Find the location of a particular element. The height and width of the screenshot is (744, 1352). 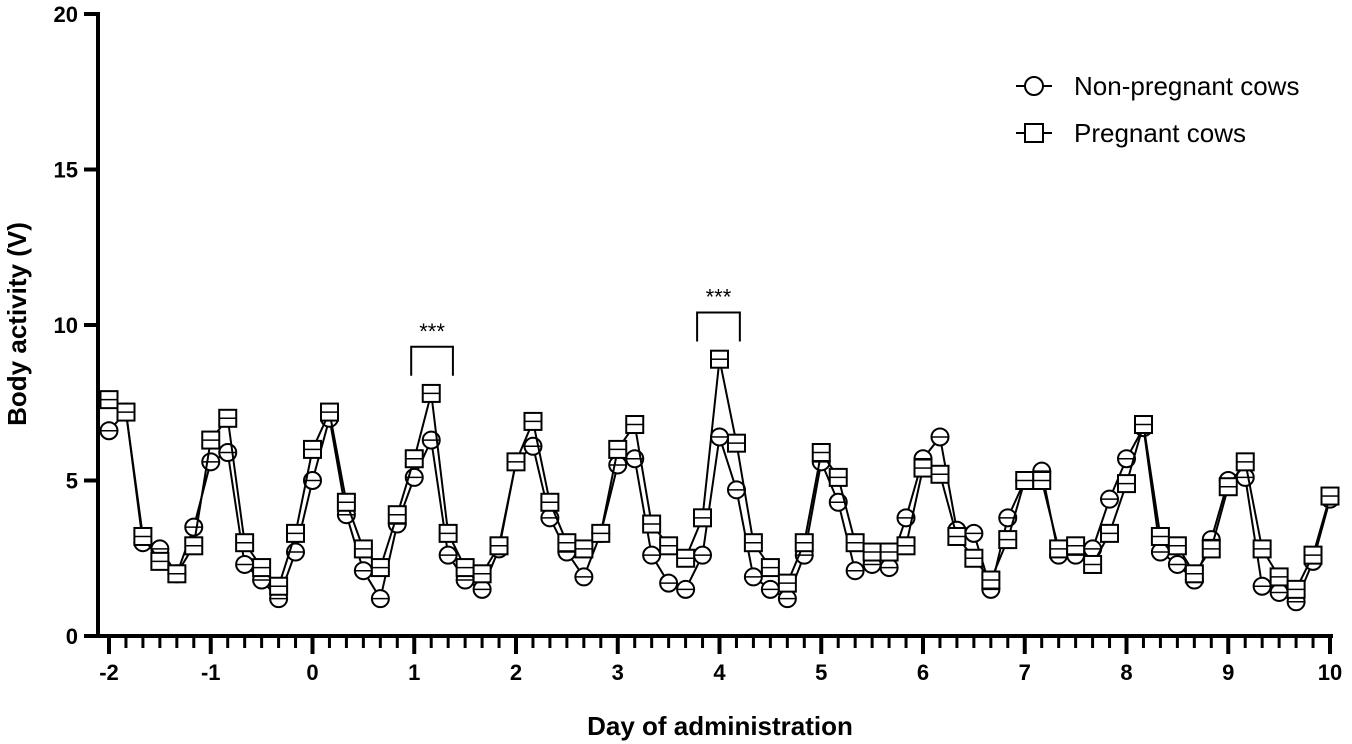

x-tick-label: -2 is located at coordinates (109, 672).